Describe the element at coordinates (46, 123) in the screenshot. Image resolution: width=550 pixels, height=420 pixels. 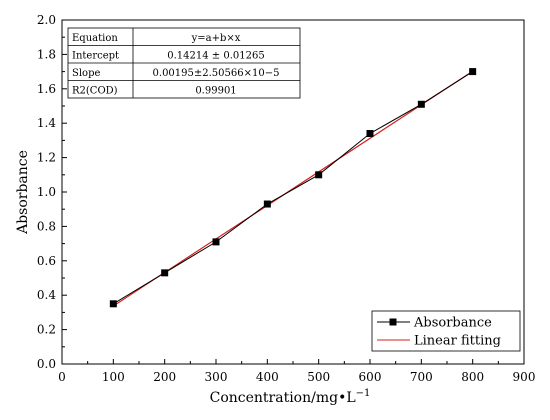
I see `y-tick-label: 1.4` at that location.